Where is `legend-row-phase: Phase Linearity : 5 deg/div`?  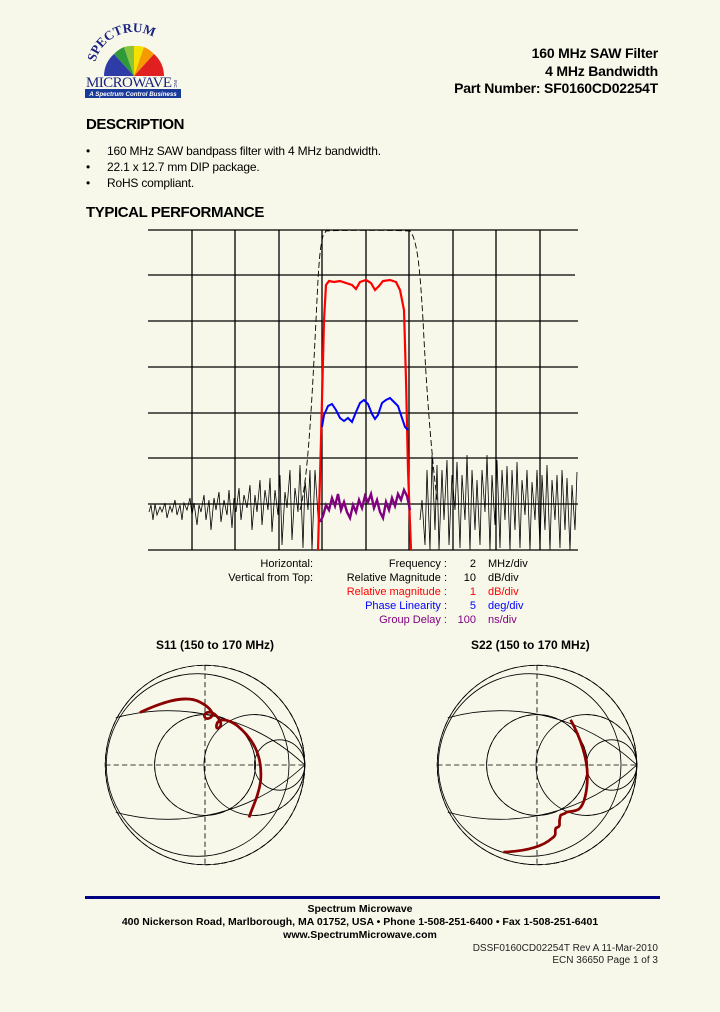
legend-row-phase: Phase Linearity : 5 deg/div is located at coordinates (444, 606).